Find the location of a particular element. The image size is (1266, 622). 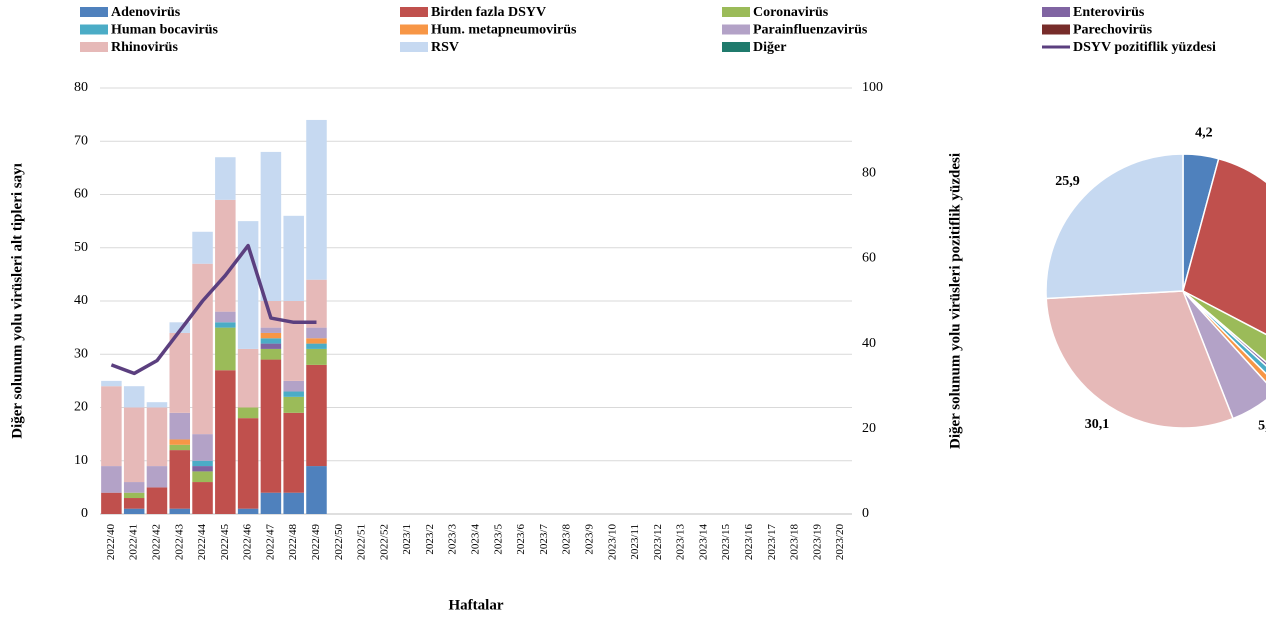

x-tick-label: 2023/19 is located at coordinates (817, 542).